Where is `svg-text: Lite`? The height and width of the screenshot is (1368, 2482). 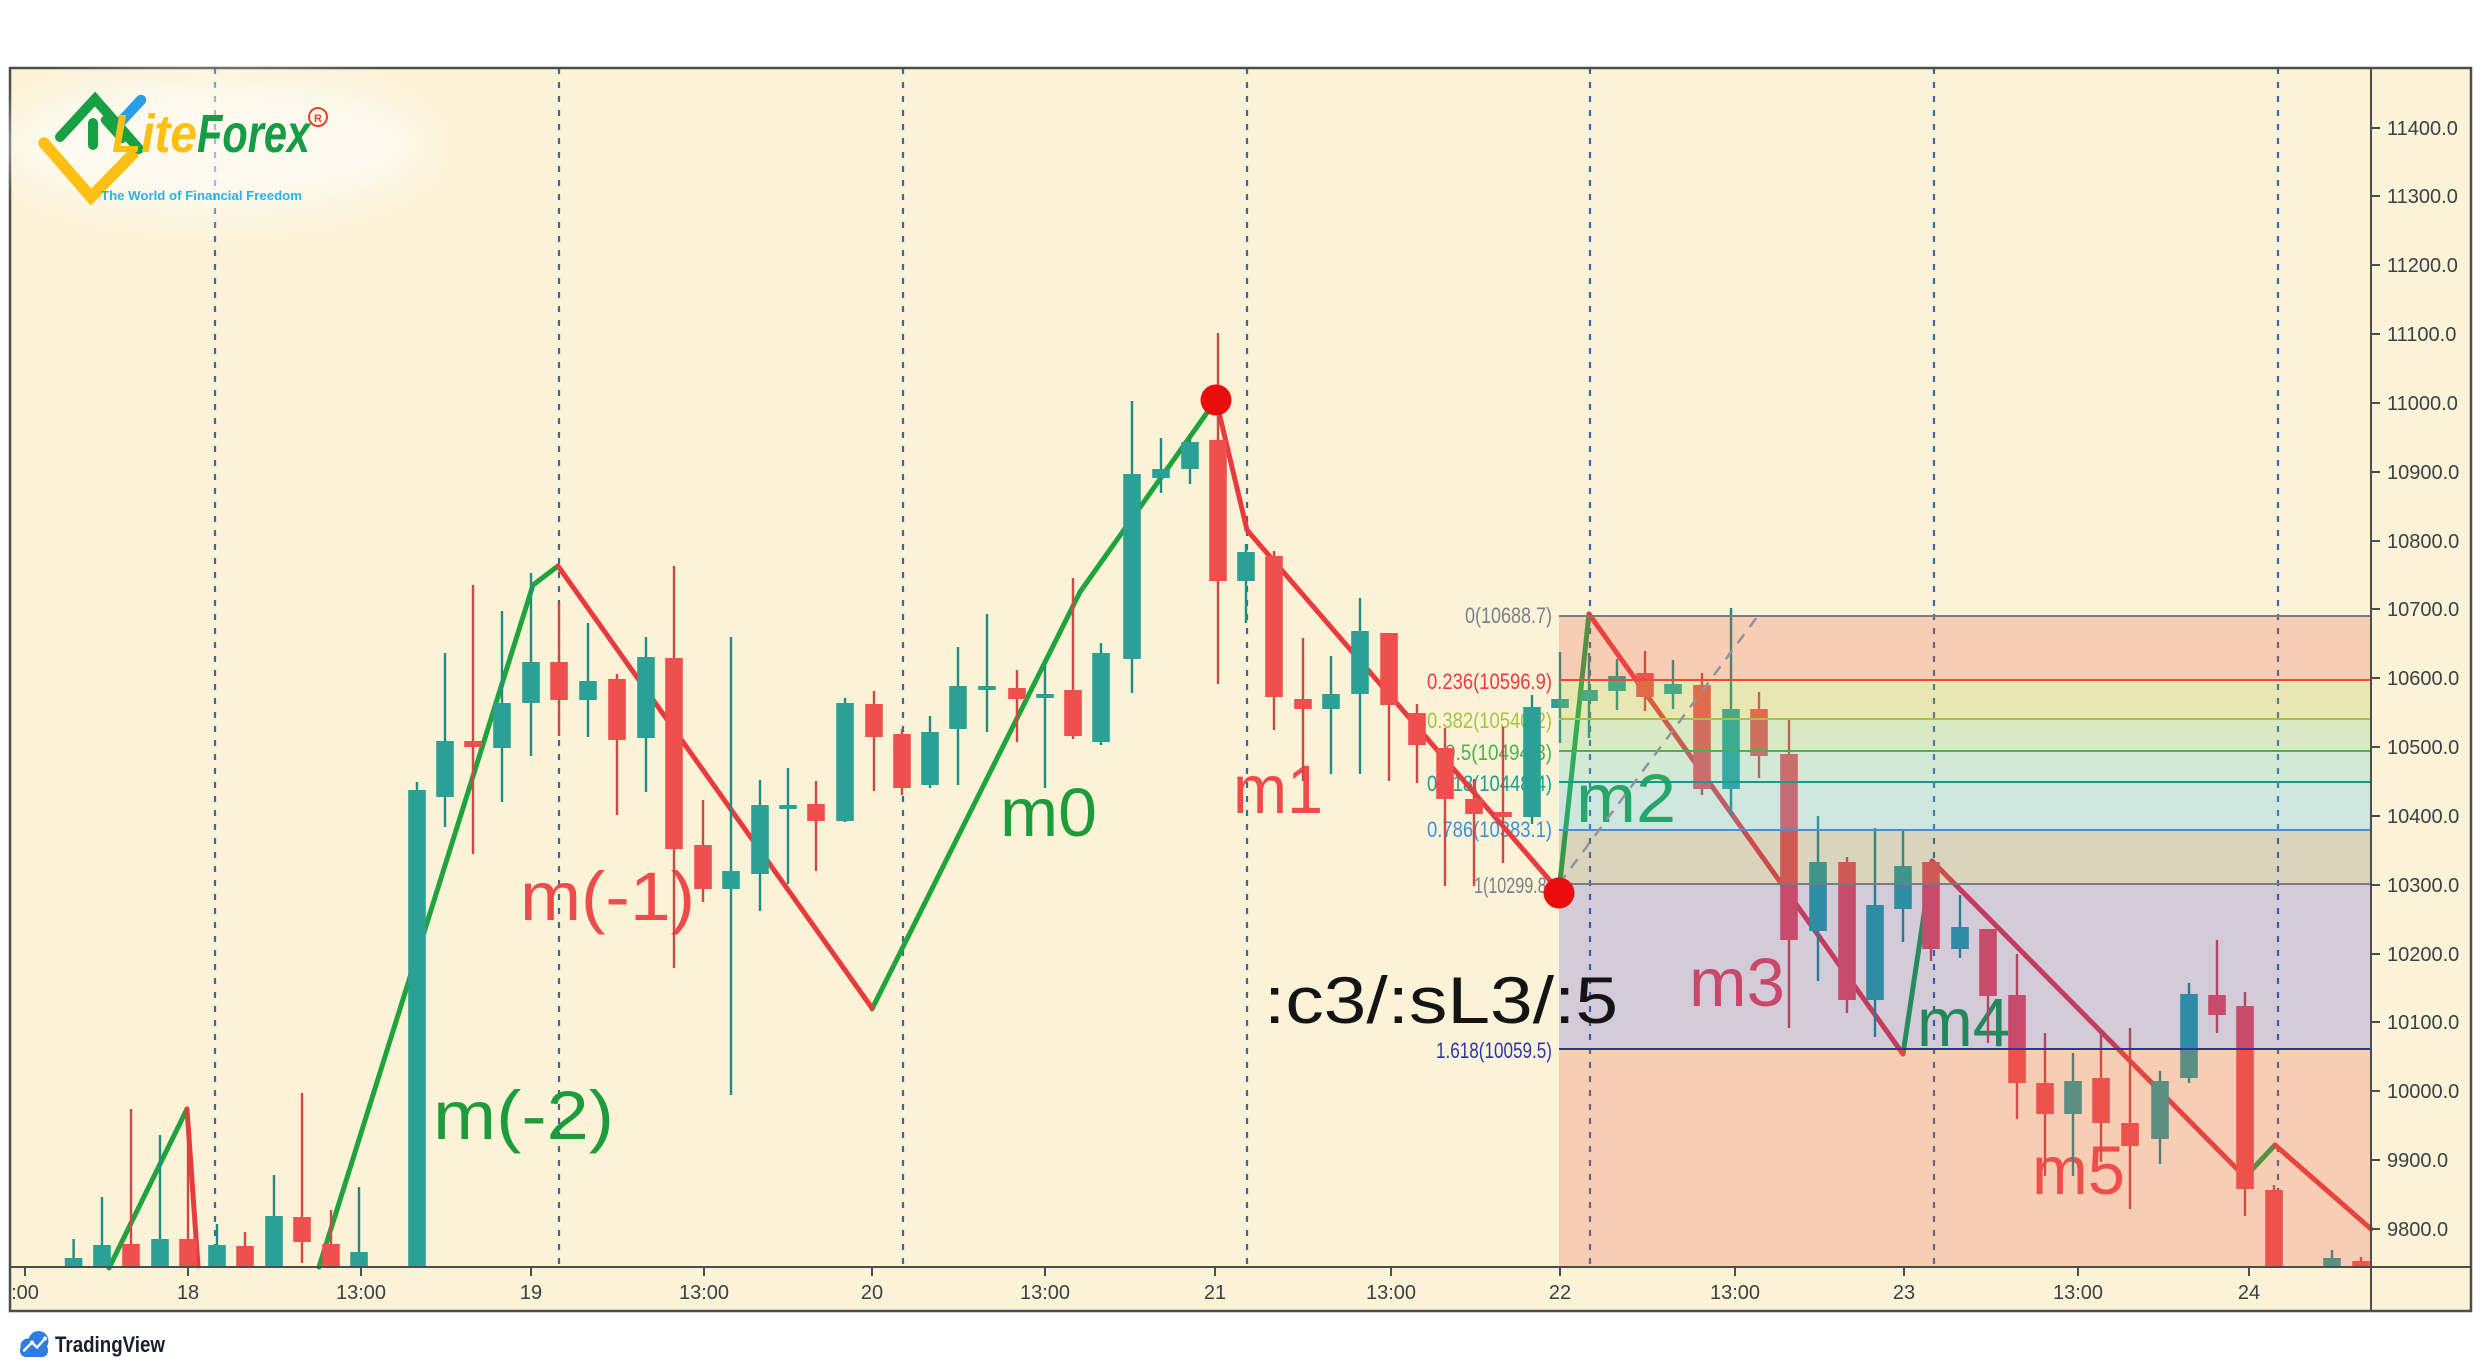 svg-text: Lite is located at coordinates (154, 134).